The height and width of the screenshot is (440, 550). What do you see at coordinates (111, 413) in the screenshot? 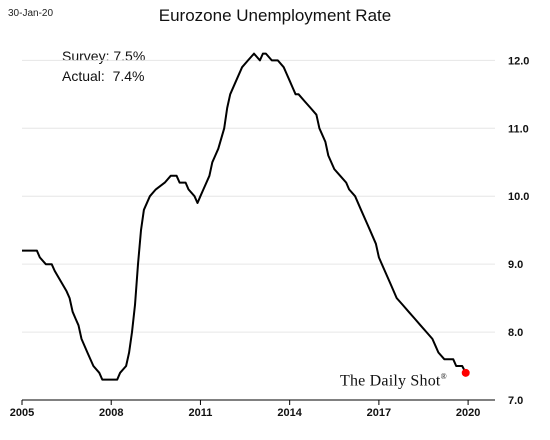
I see `x-tick-label: 2008` at bounding box center [111, 413].